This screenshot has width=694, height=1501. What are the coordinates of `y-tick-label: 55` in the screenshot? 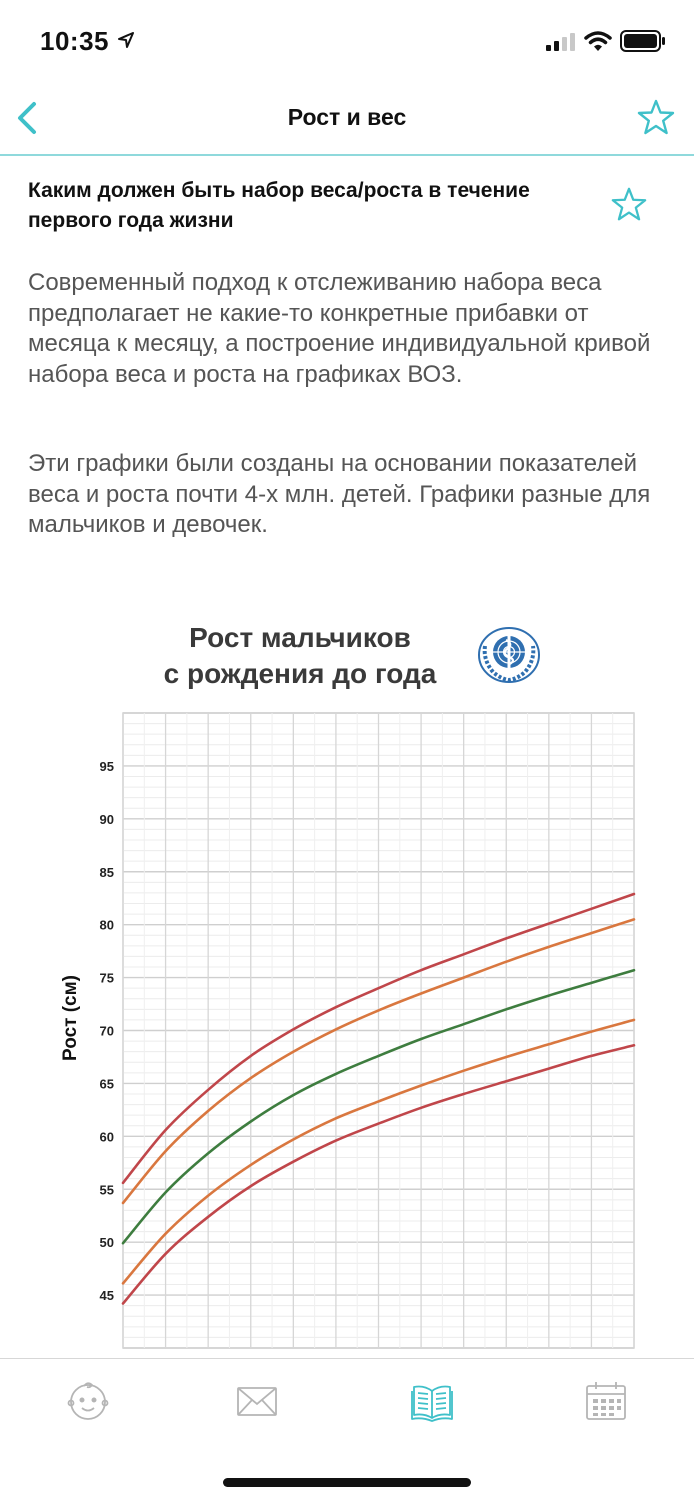 It's located at (107, 1189).